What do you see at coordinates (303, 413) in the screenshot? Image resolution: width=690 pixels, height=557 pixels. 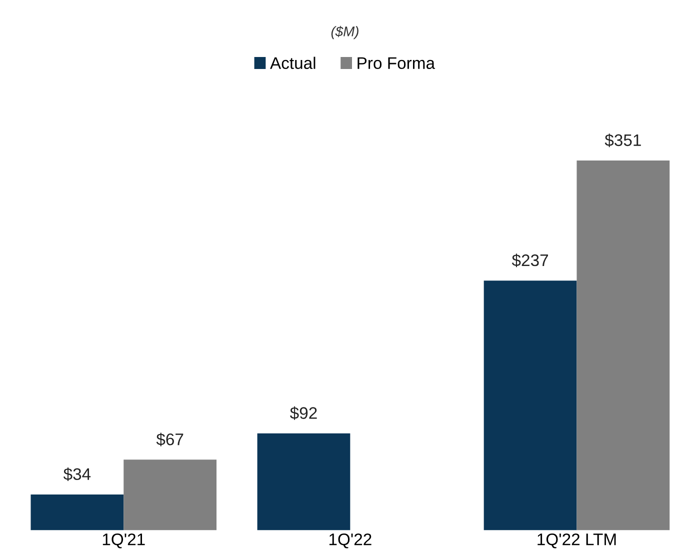 I see `data-label: $92` at bounding box center [303, 413].